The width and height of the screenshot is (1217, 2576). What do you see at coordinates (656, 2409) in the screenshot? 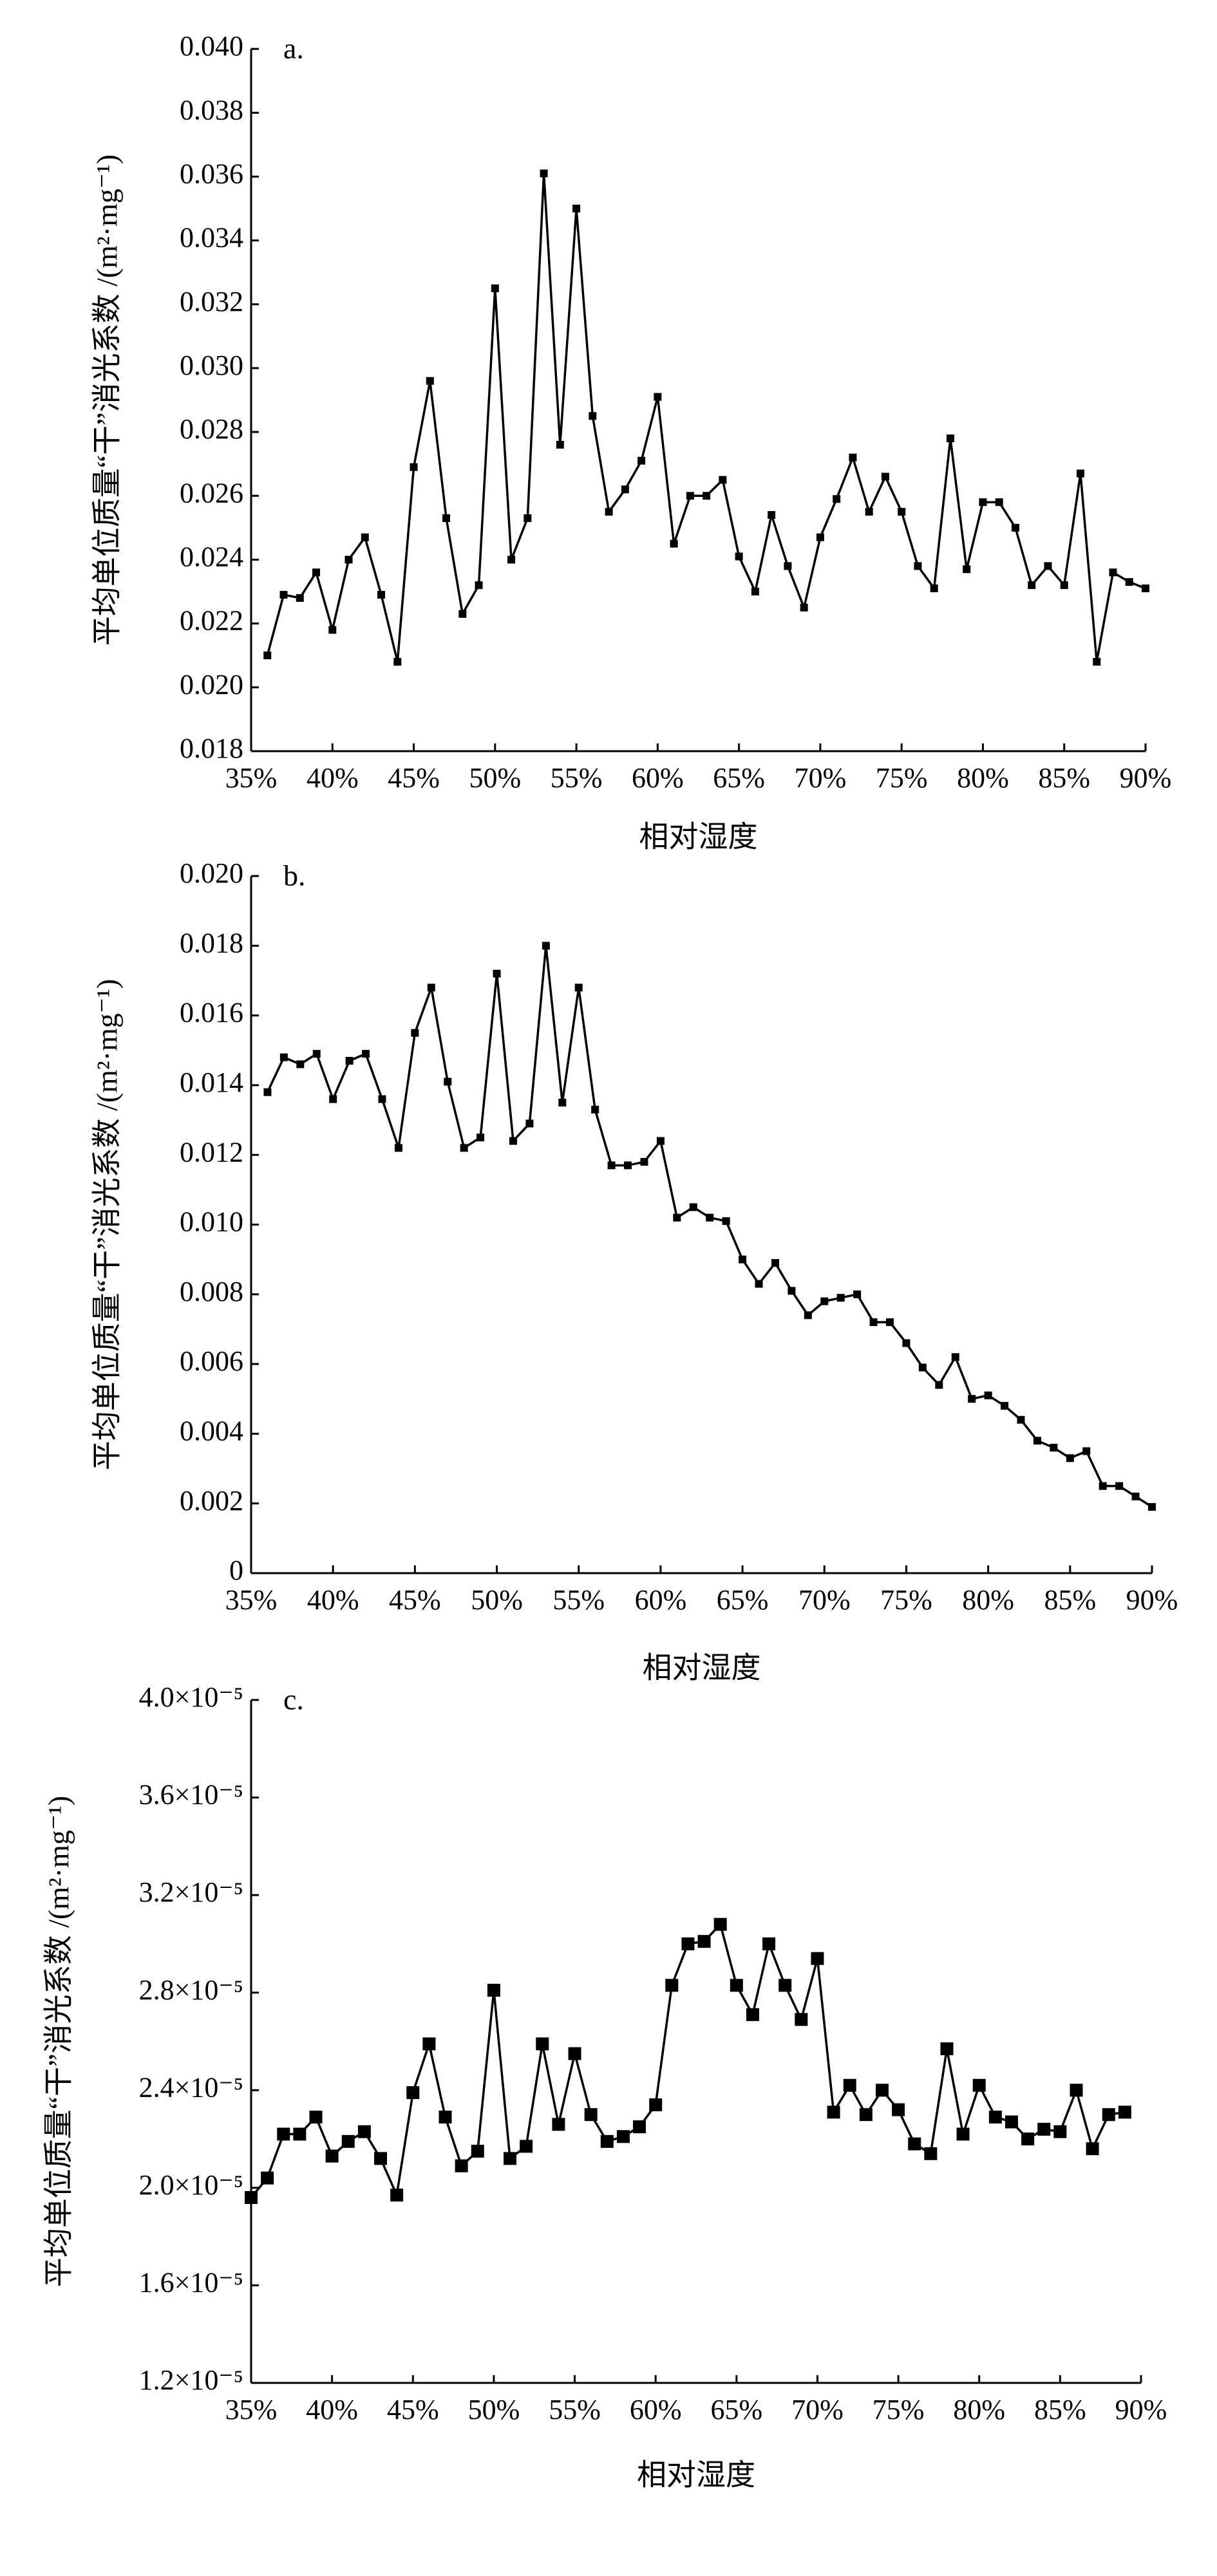
I see `x-tick-label: 60%` at bounding box center [656, 2409].